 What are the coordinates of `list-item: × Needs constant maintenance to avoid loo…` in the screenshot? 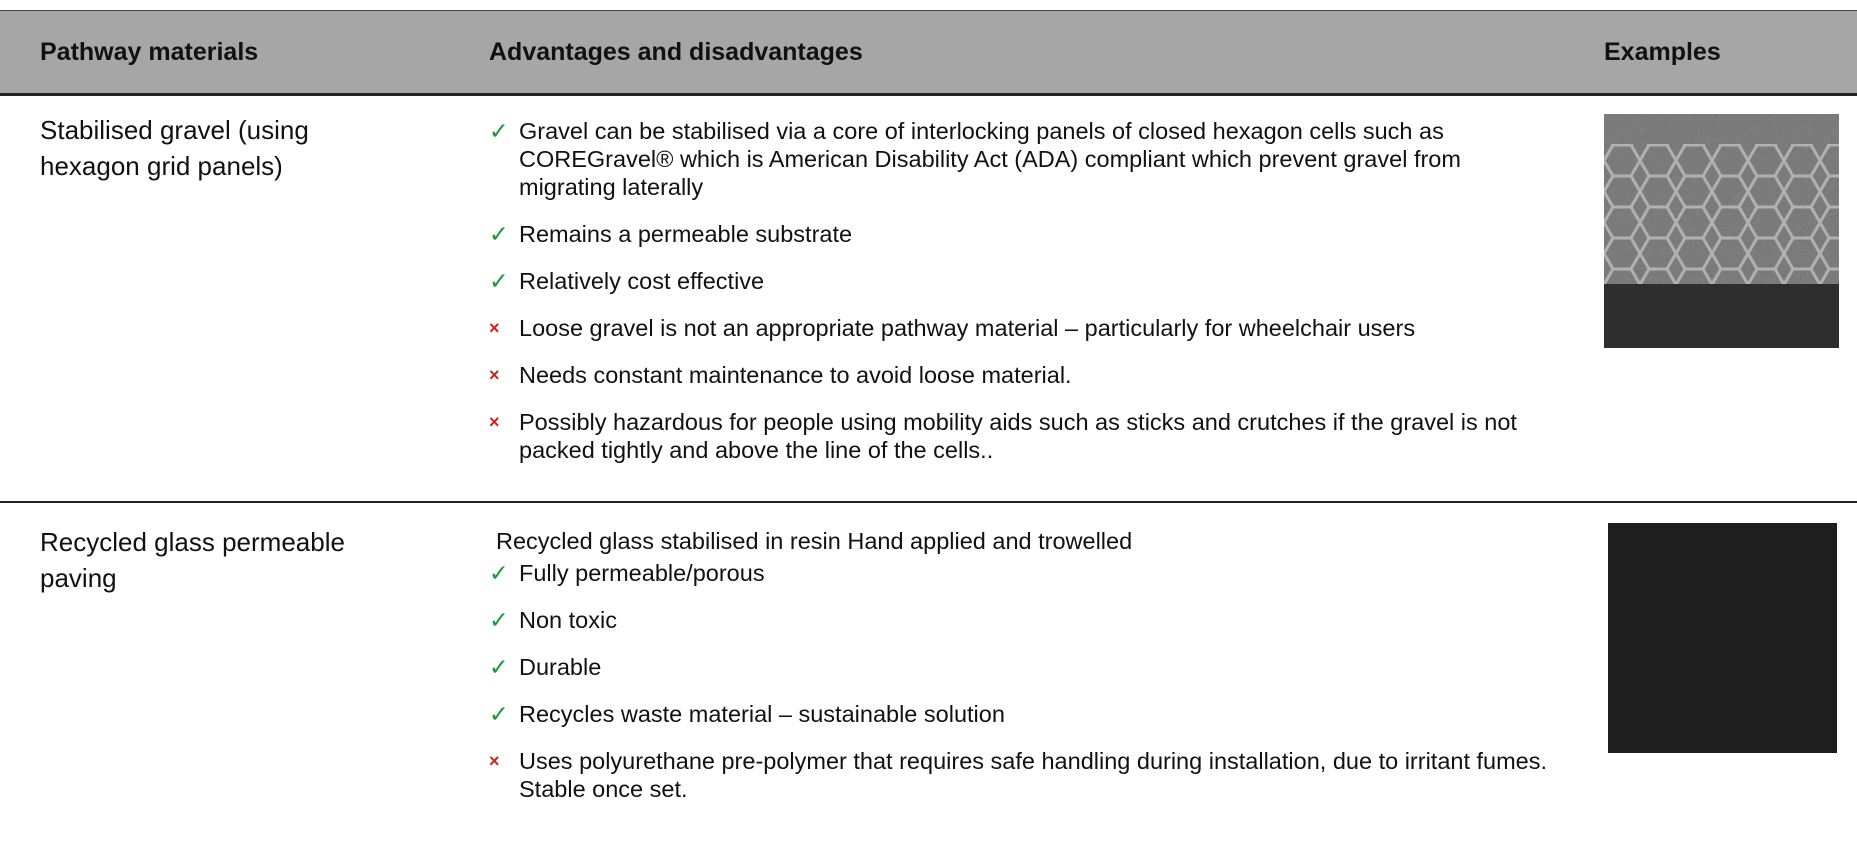 It's located at (1024, 375).